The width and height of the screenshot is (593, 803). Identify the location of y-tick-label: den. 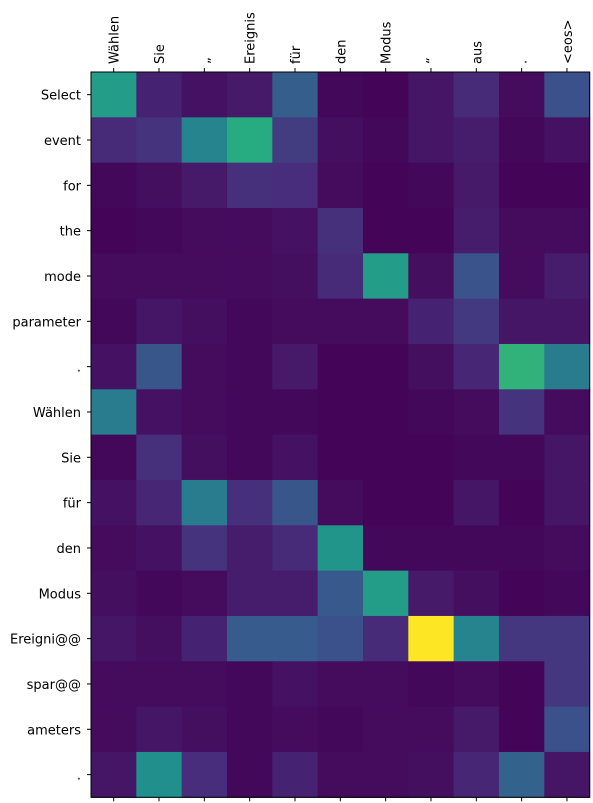
(69, 549).